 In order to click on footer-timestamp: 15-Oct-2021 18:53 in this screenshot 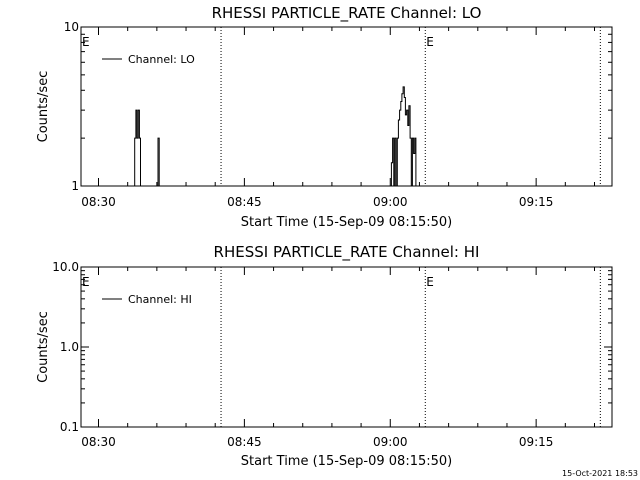, I will do `click(600, 473)`.